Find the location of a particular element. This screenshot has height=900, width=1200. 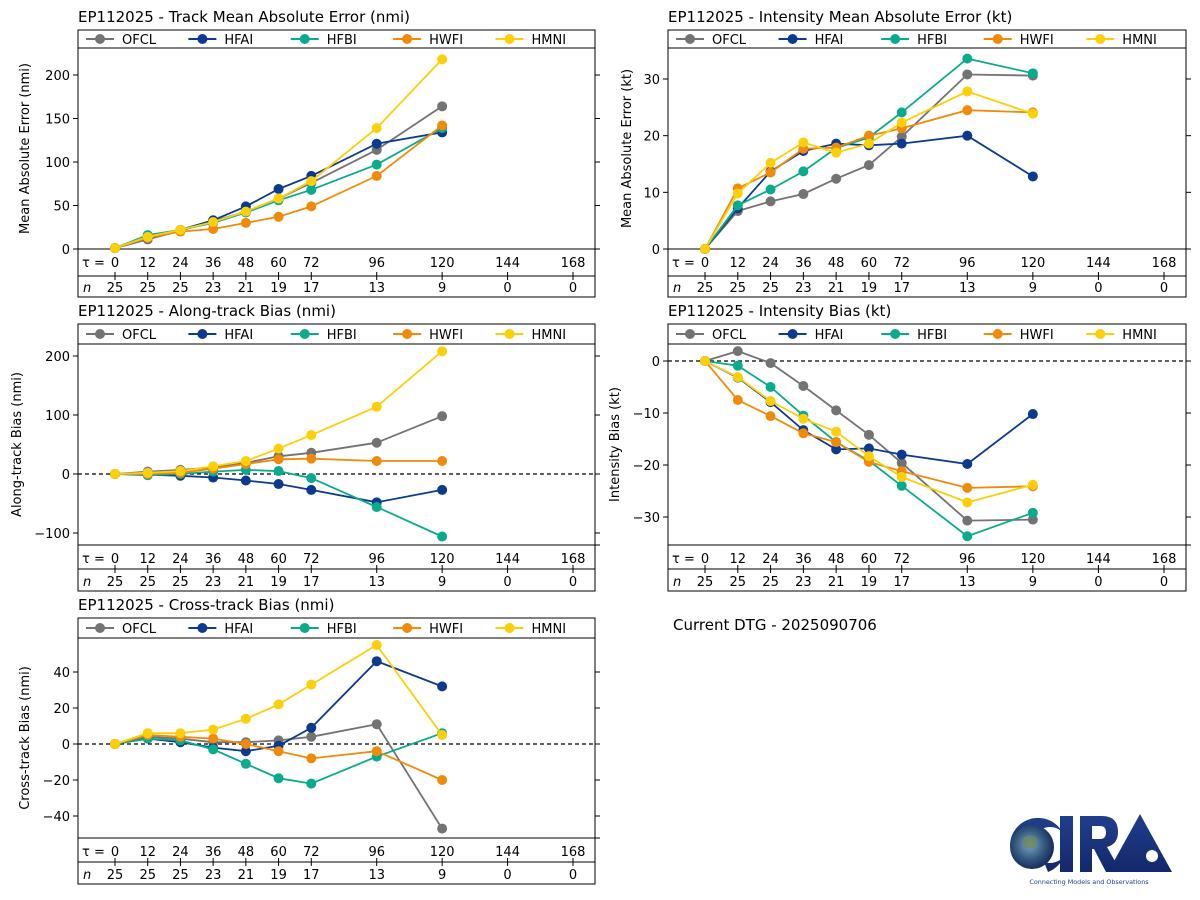

legend-marker-hfai is located at coordinates (792, 39).